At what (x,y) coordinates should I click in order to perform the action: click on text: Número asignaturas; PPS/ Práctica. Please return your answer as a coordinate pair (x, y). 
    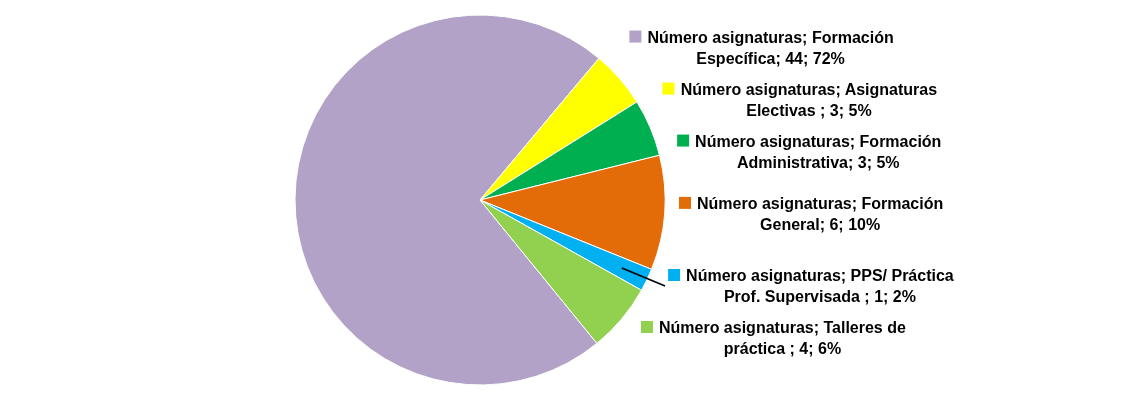
    Looking at the image, I should click on (820, 275).